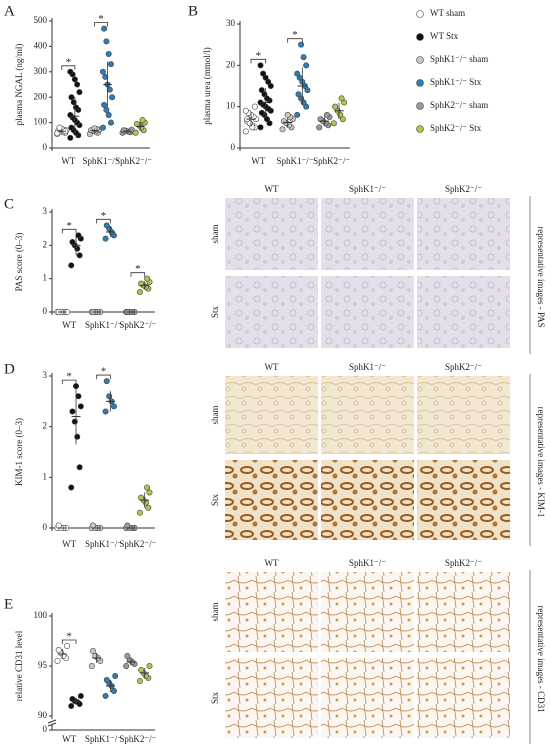 Image resolution: width=550 pixels, height=746 pixels. Describe the element at coordinates (45, 476) in the screenshot. I see `y-tick-label: 1` at that location.